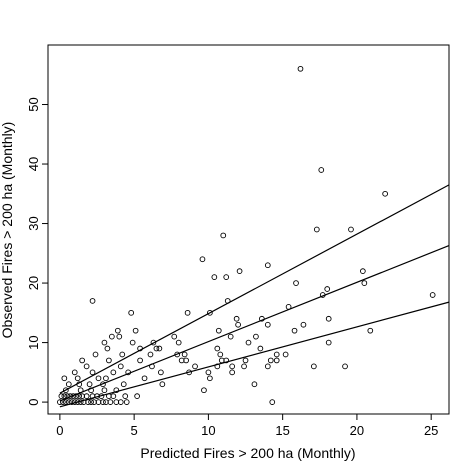  Describe the element at coordinates (33, 342) in the screenshot. I see `y-tick-label: 10` at that location.